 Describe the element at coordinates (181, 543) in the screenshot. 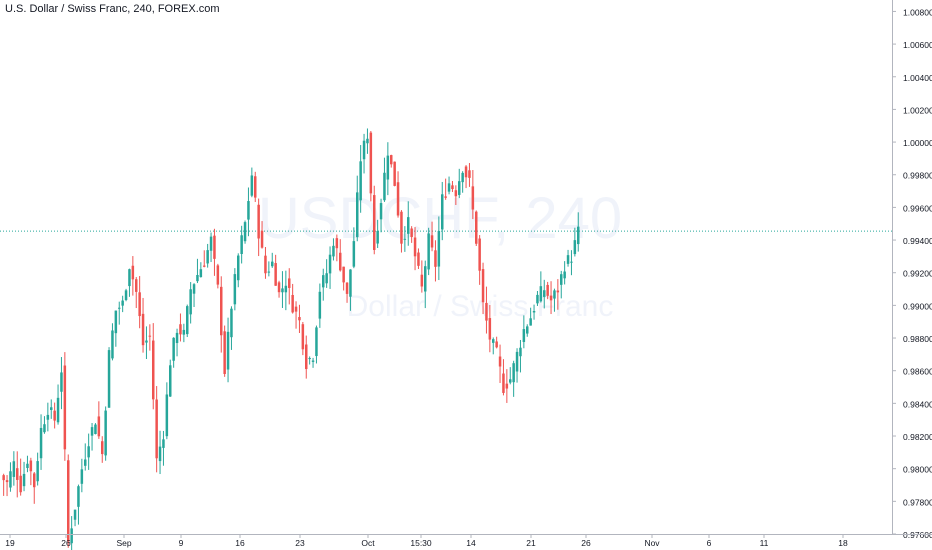

I see `x-tick-label: 9` at that location.